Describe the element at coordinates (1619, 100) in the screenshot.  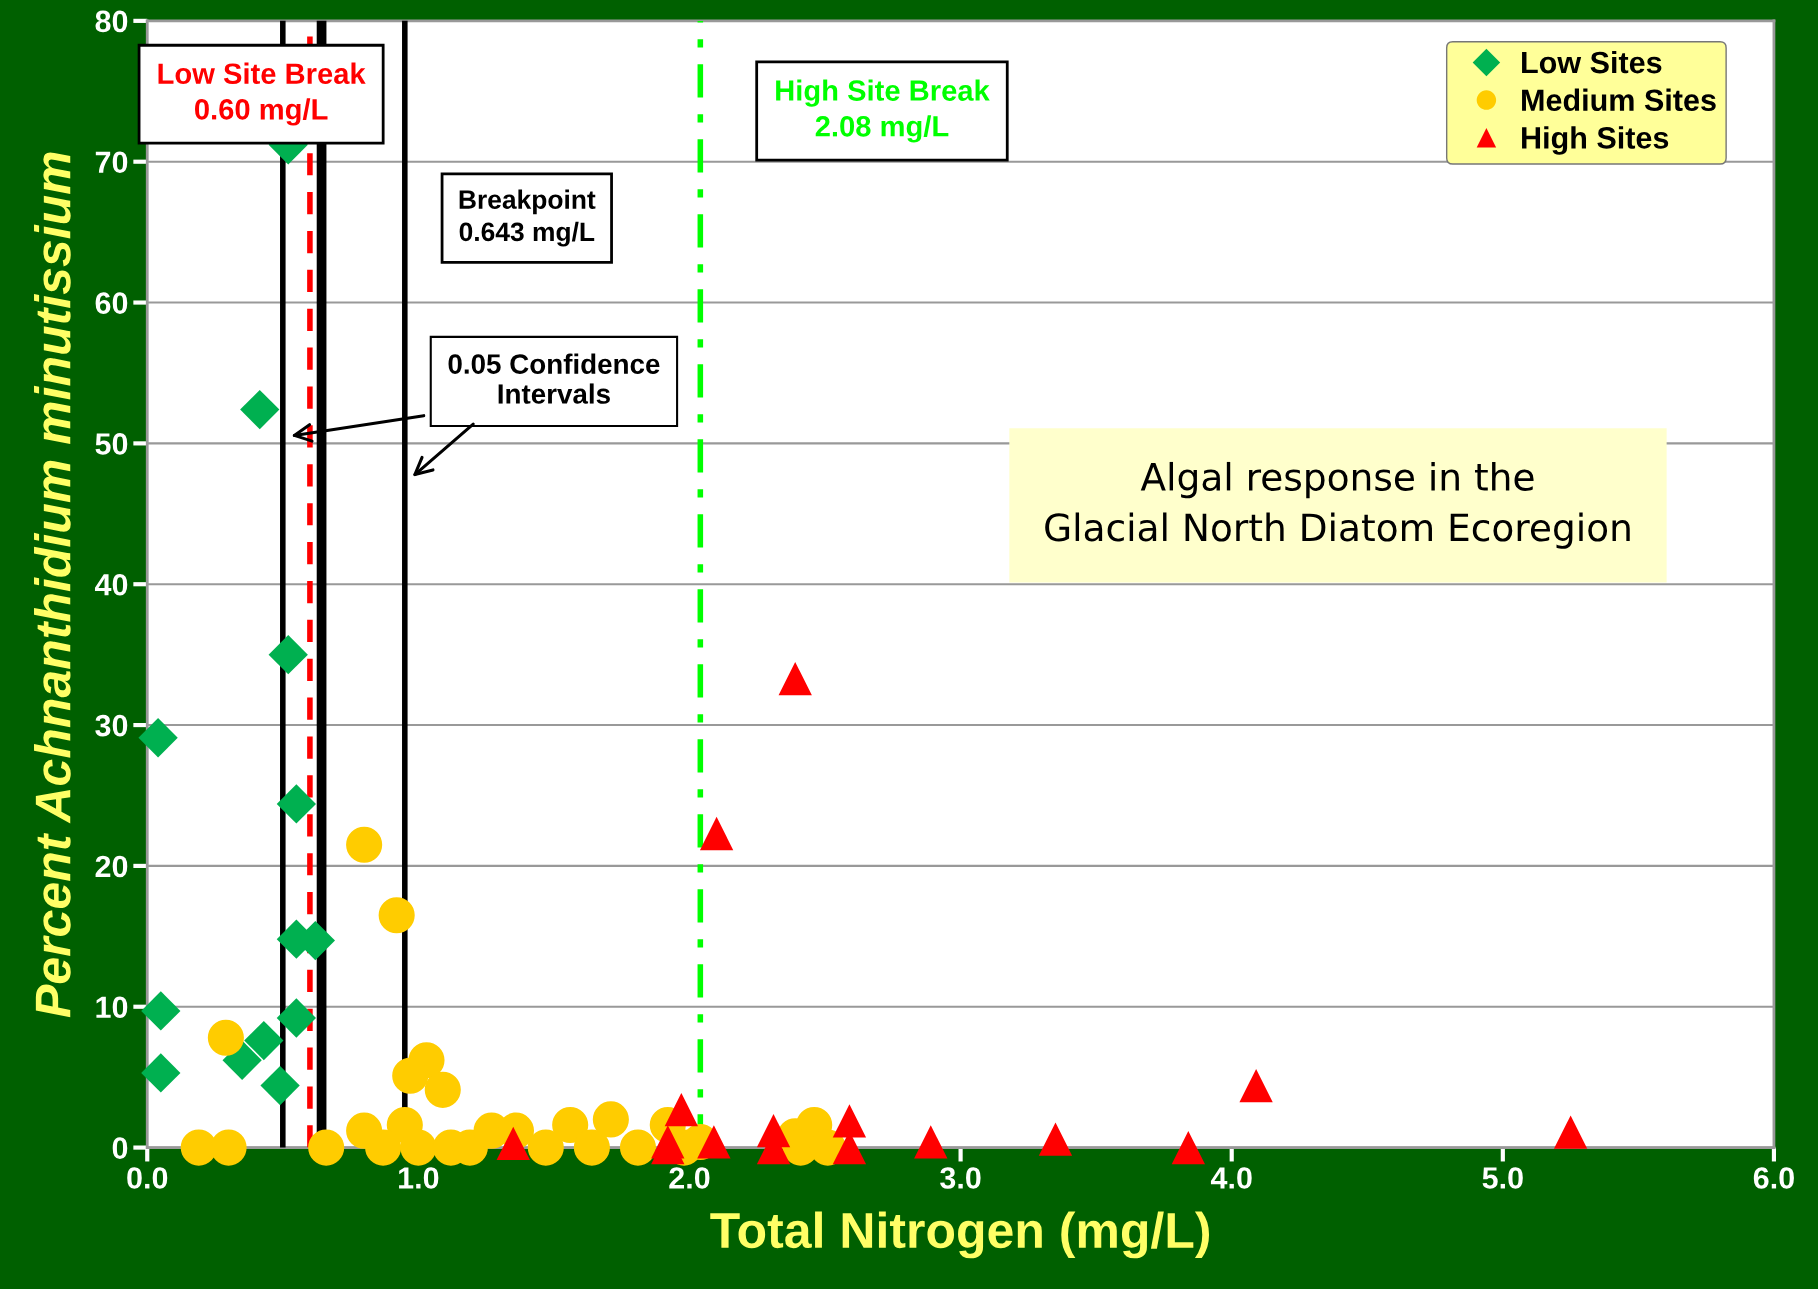
I see `legend-label: Medium Sites` at that location.